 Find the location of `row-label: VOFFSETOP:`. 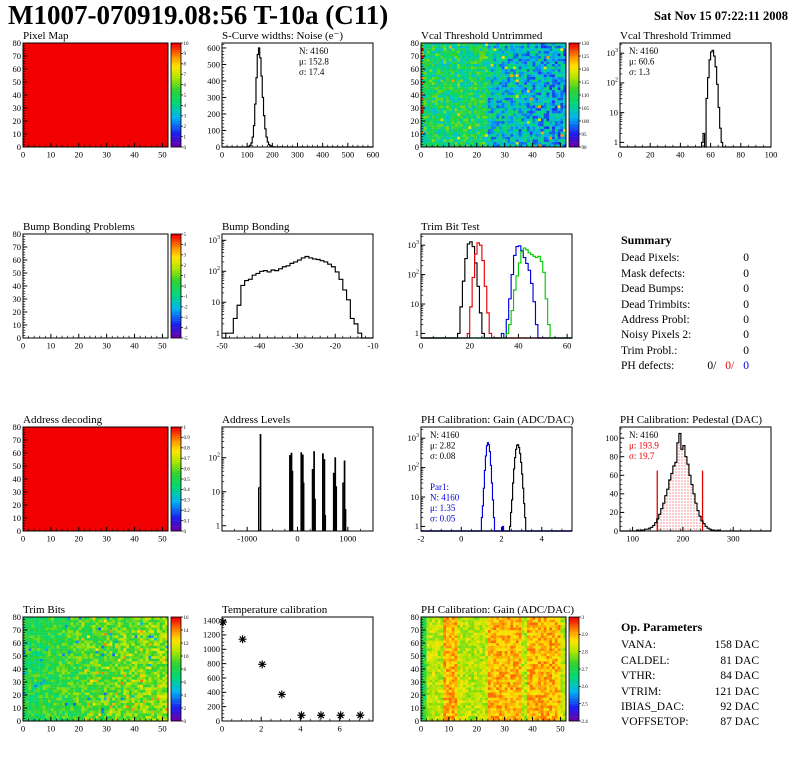

row-label: VOFFSETOP: is located at coordinates (655, 722).